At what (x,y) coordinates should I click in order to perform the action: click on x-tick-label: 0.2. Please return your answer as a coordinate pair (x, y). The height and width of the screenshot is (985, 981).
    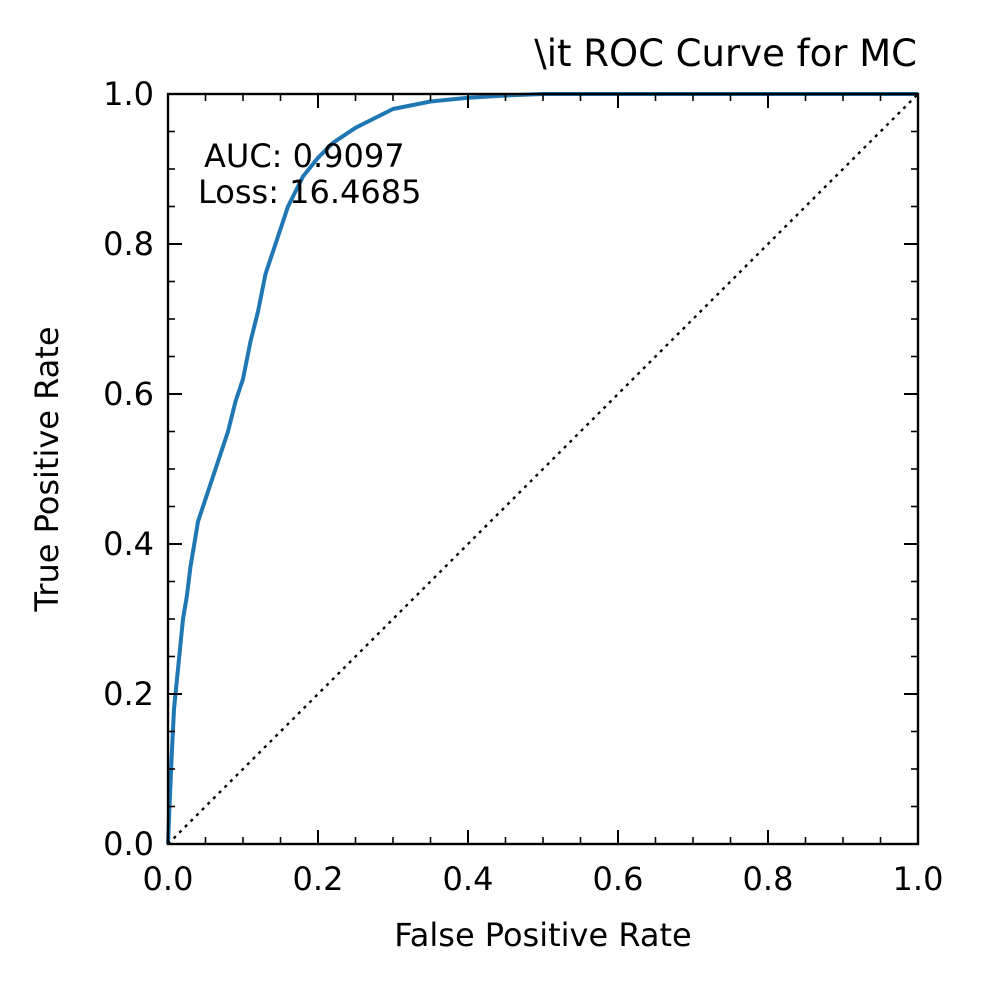
    Looking at the image, I should click on (318, 879).